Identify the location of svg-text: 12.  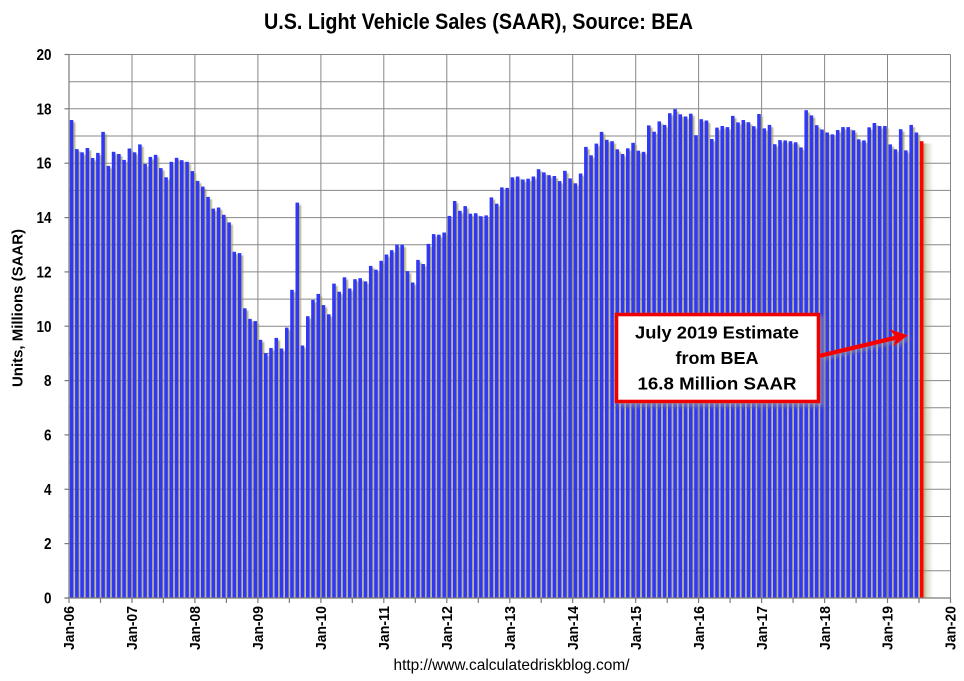
(44, 272).